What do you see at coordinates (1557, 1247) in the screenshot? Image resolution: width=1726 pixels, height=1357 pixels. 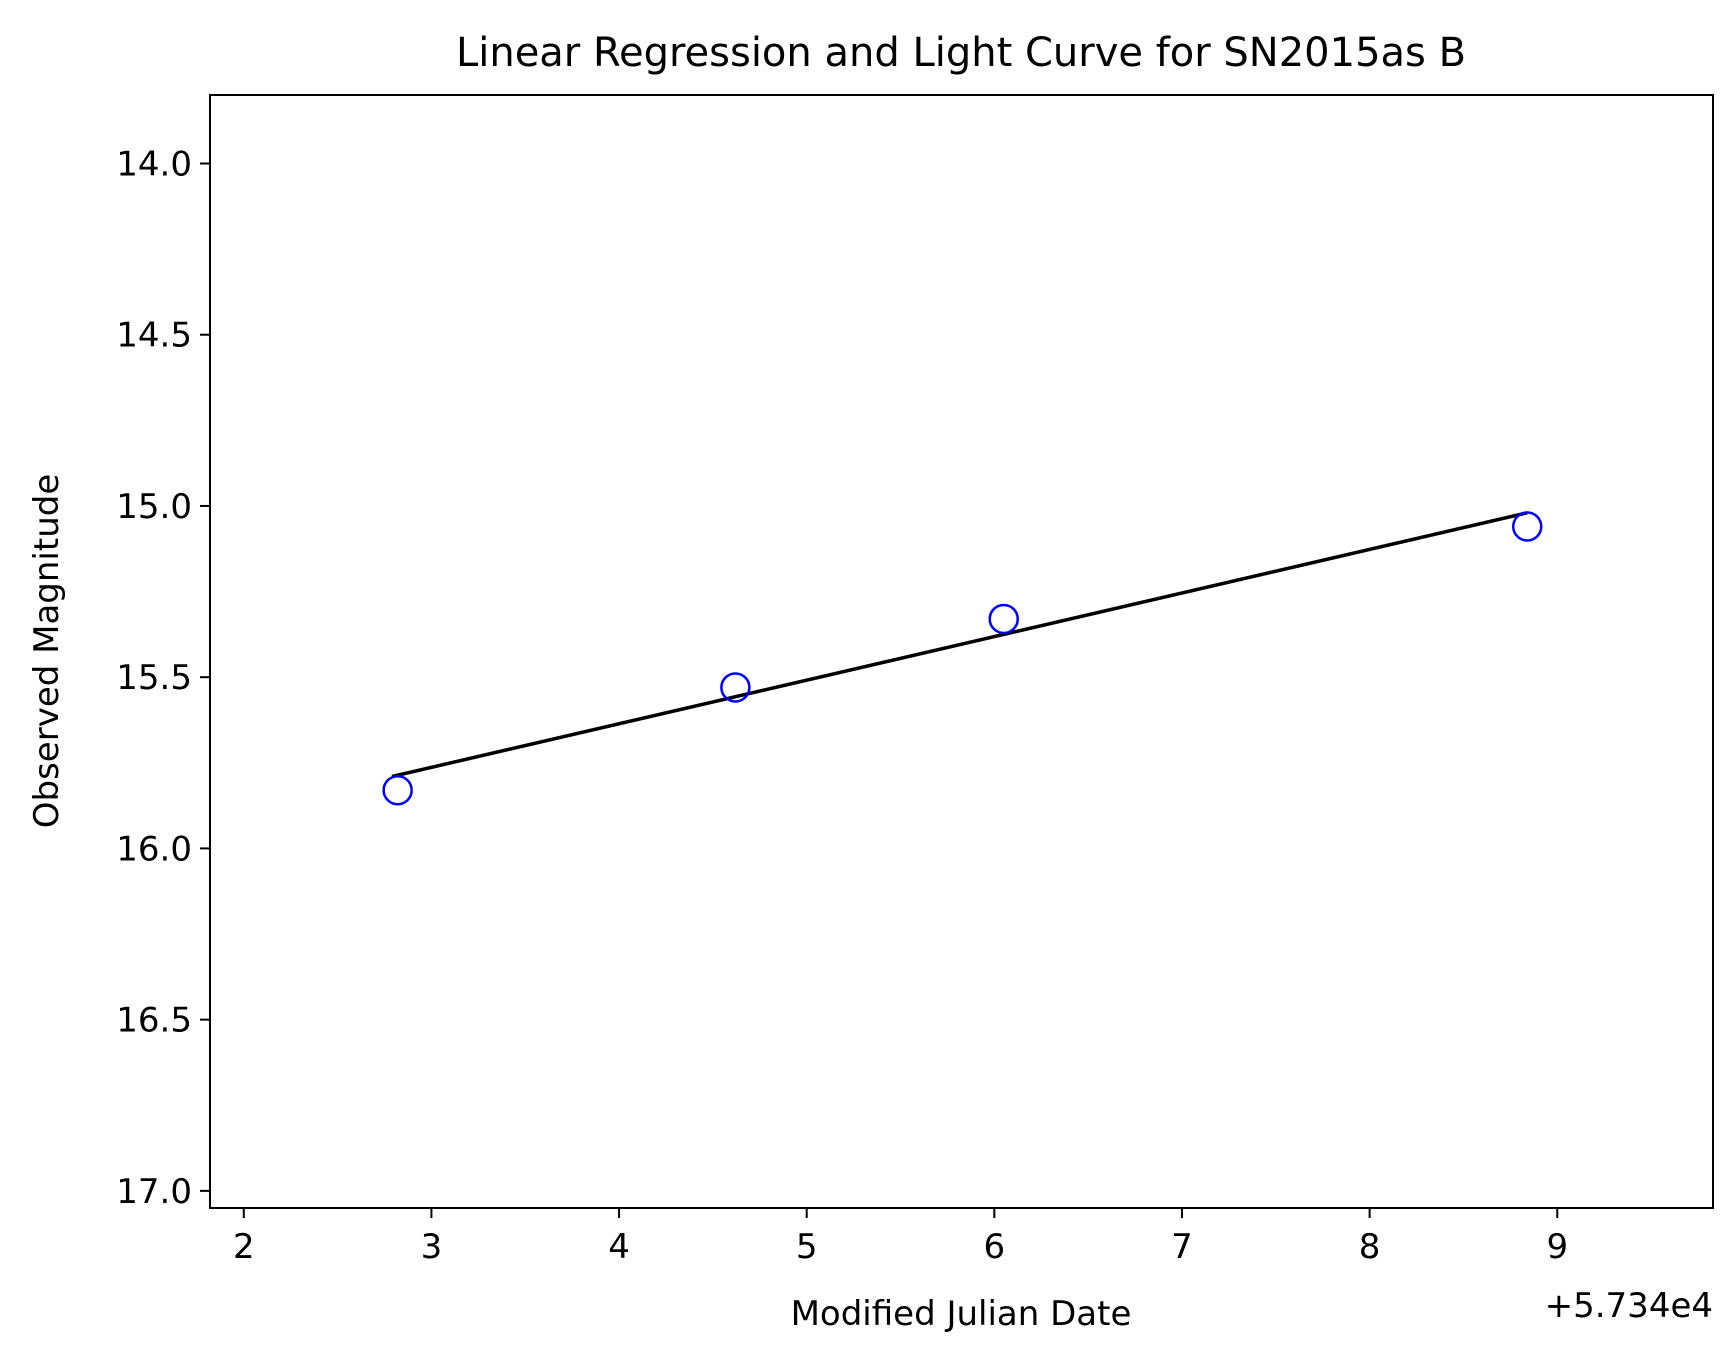 I see `x-tick-label: 9` at bounding box center [1557, 1247].